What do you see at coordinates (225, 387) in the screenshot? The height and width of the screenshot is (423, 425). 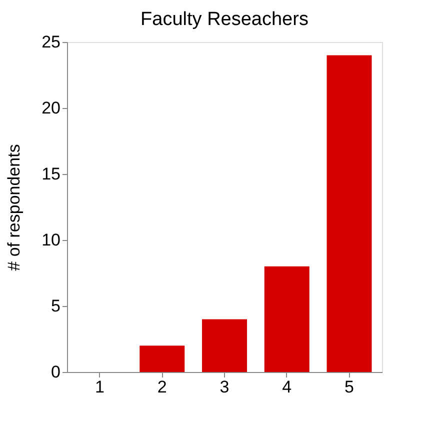 I see `x-tick-label: 3` at bounding box center [225, 387].